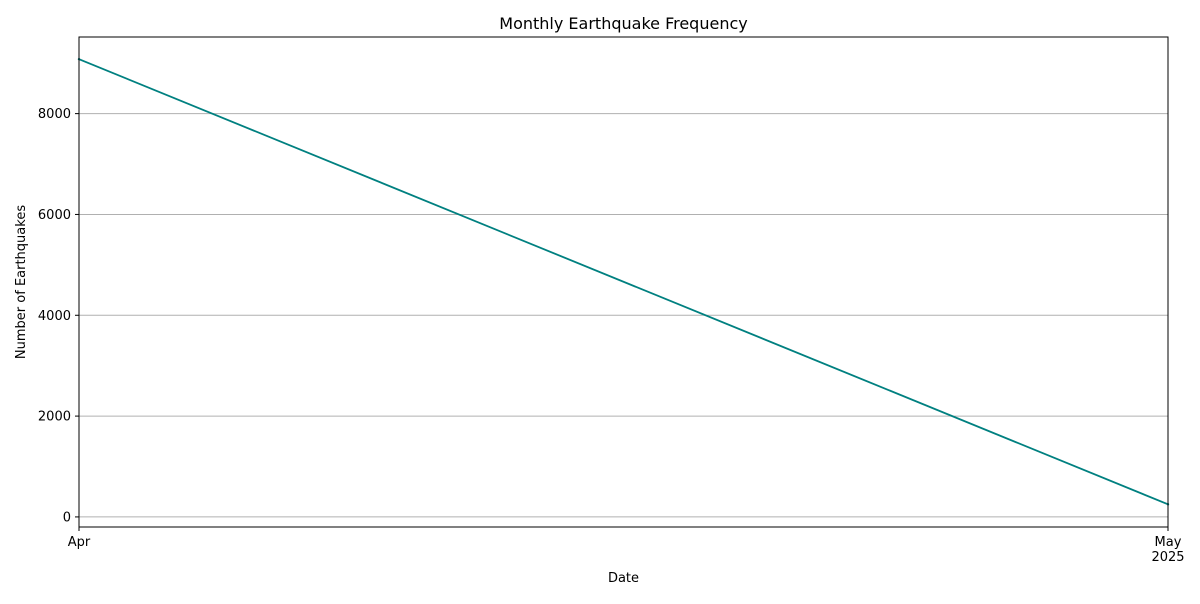 This screenshot has height=604, width=1200. Describe the element at coordinates (54, 417) in the screenshot. I see `y-tick-label: 2000` at that location.